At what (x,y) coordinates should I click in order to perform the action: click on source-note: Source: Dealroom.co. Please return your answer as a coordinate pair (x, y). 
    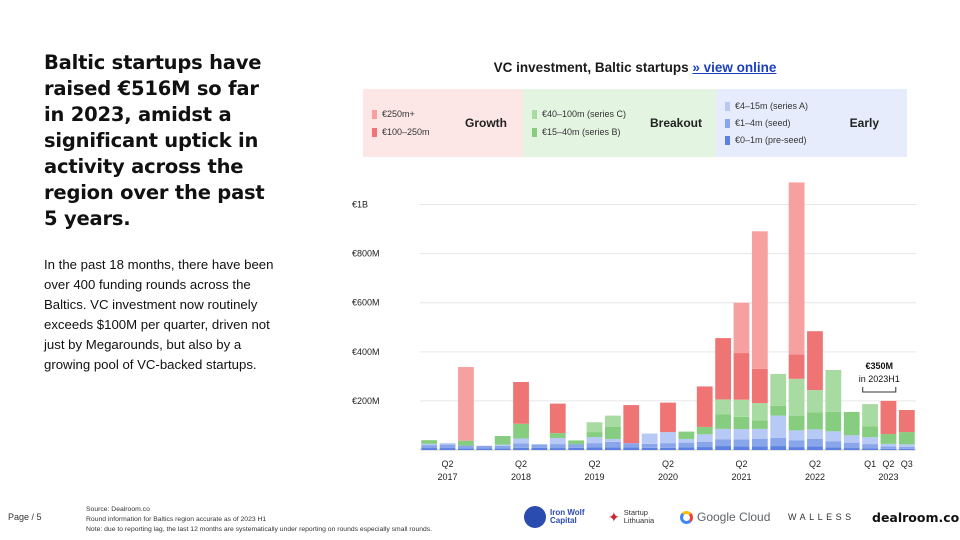
    Looking at the image, I should click on (118, 509).